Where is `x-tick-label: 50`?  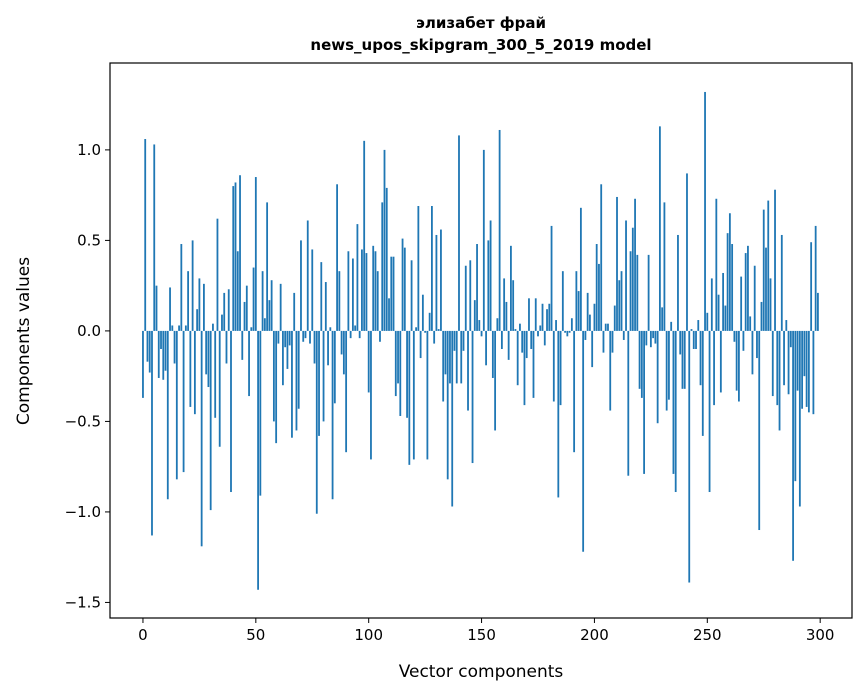 x-tick-label: 50 is located at coordinates (255, 635).